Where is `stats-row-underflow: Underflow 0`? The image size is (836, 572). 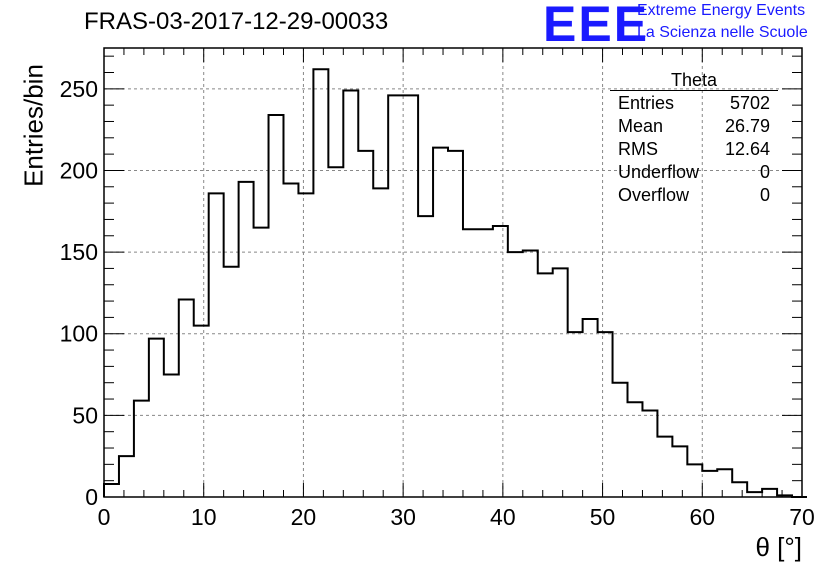 stats-row-underflow: Underflow 0 is located at coordinates (694, 172).